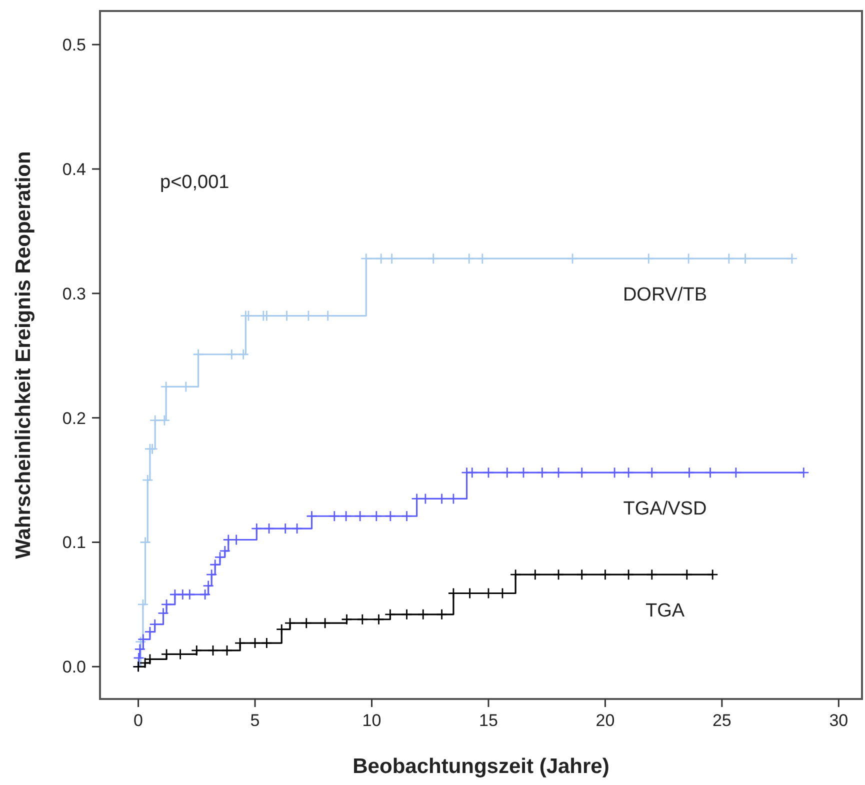  Describe the element at coordinates (23, 355) in the screenshot. I see `y-axis-title: Wahrscheinlichkeit Ereignis Reoperation` at that location.